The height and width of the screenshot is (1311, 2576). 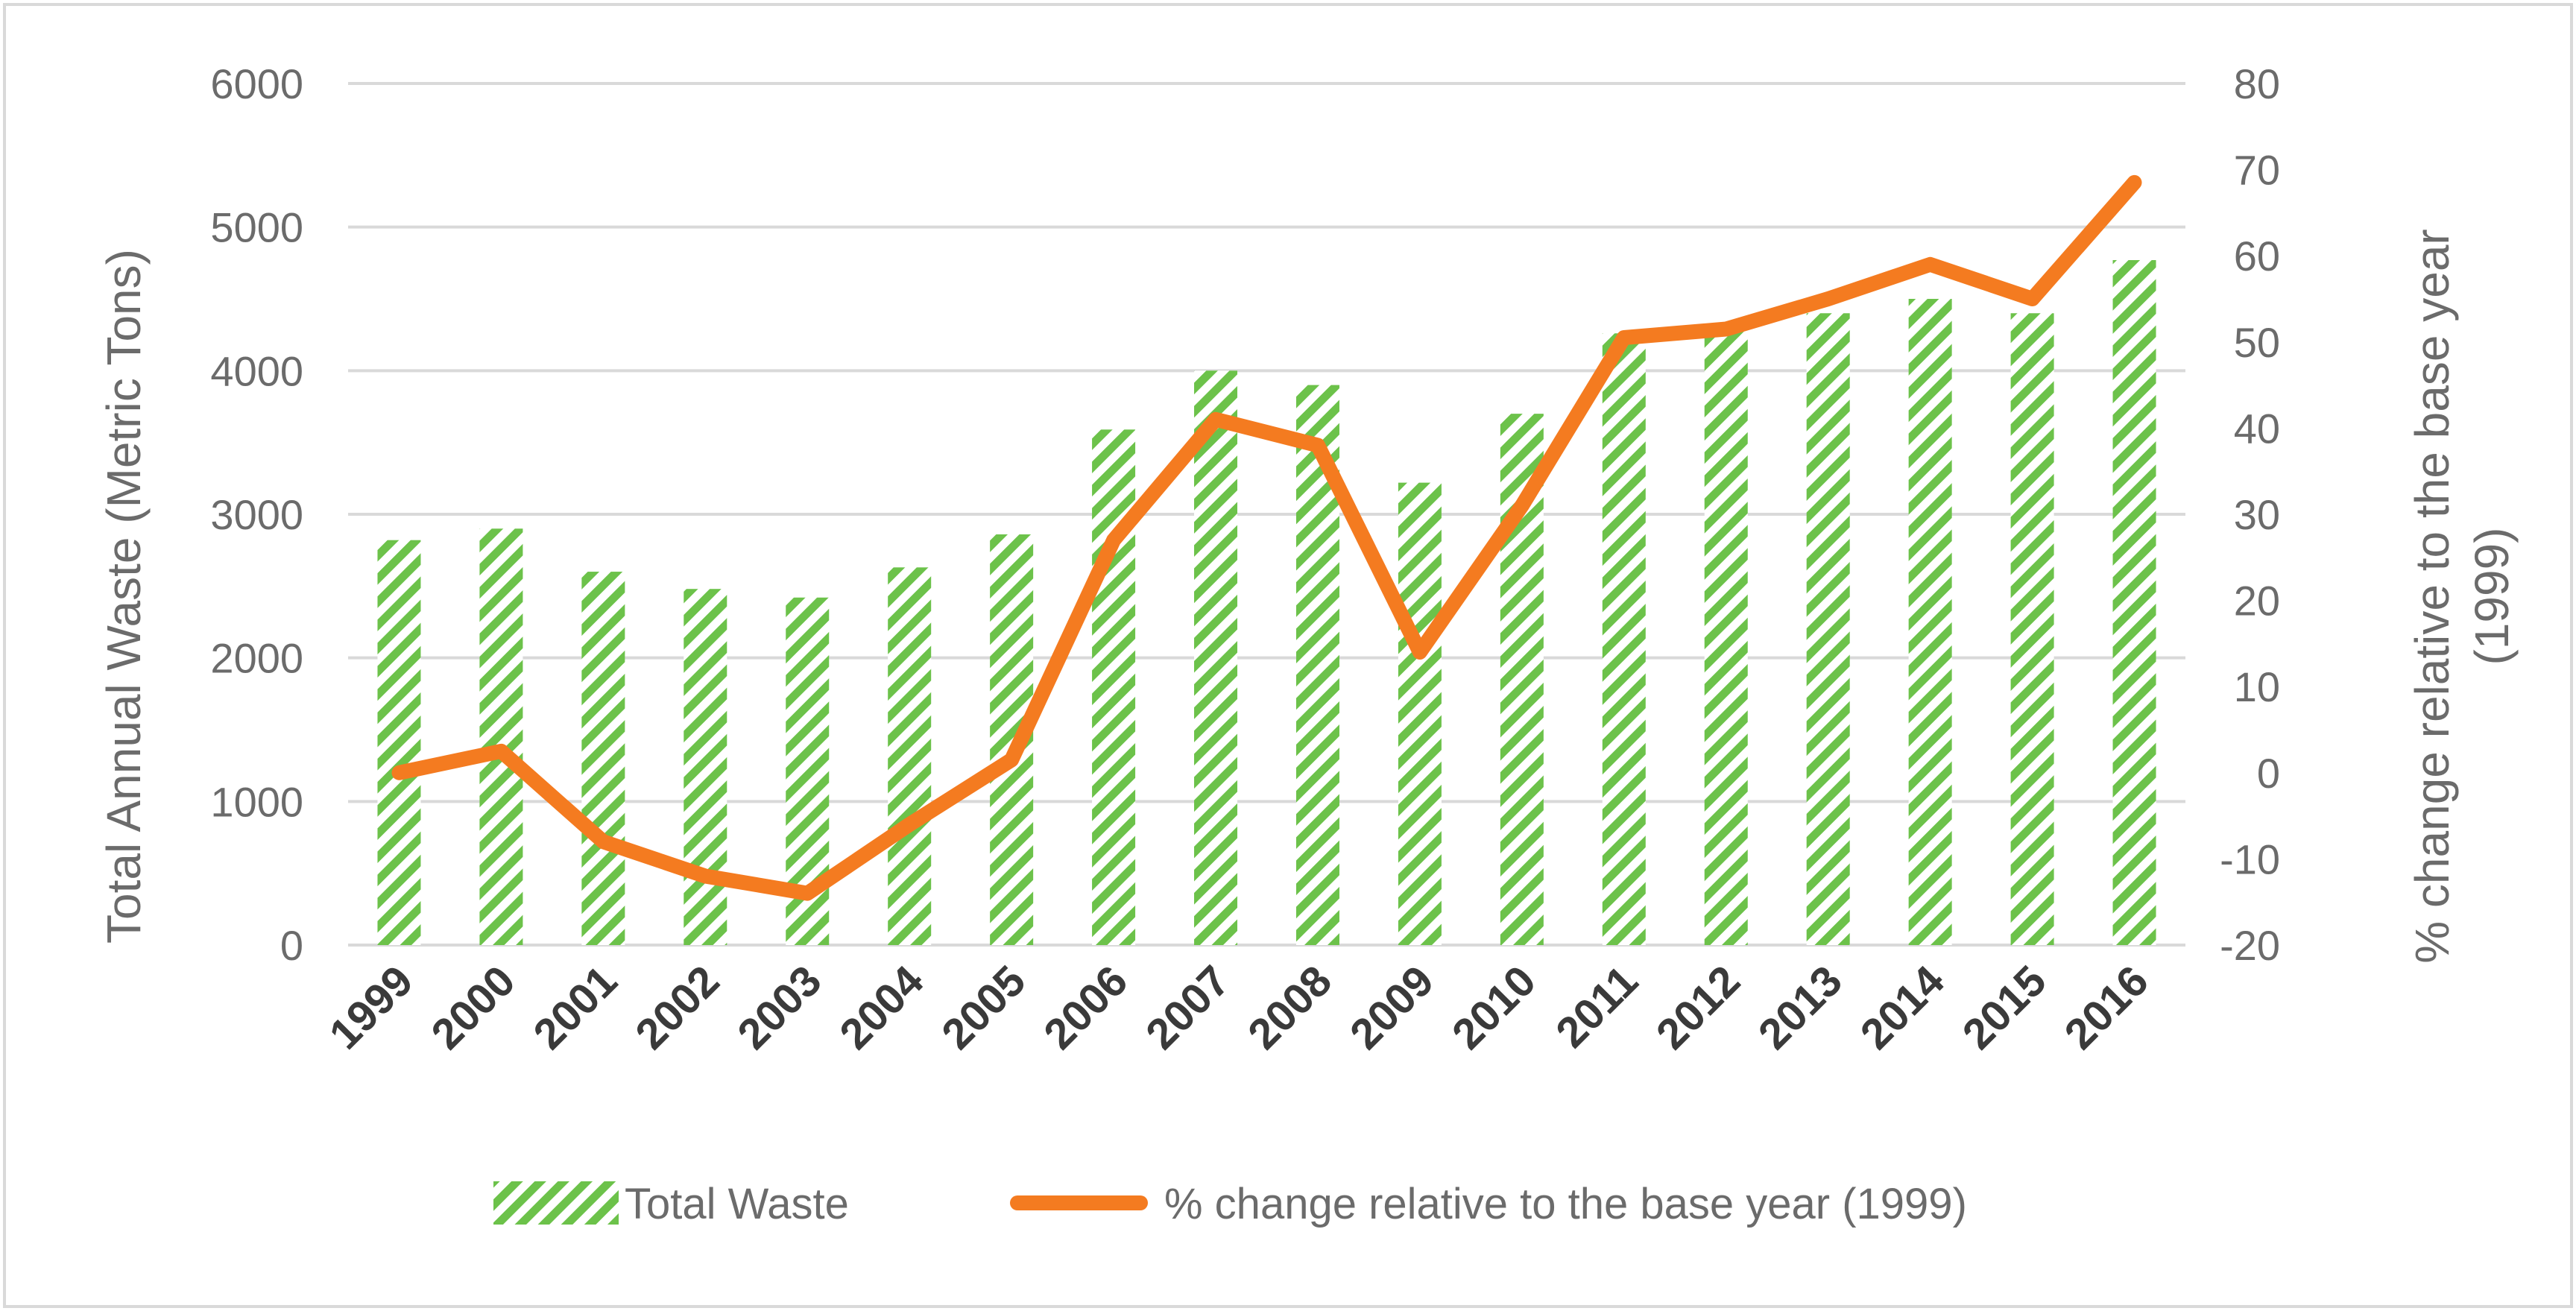 I want to click on right-y-tick-label: 50, so click(x=2257, y=342).